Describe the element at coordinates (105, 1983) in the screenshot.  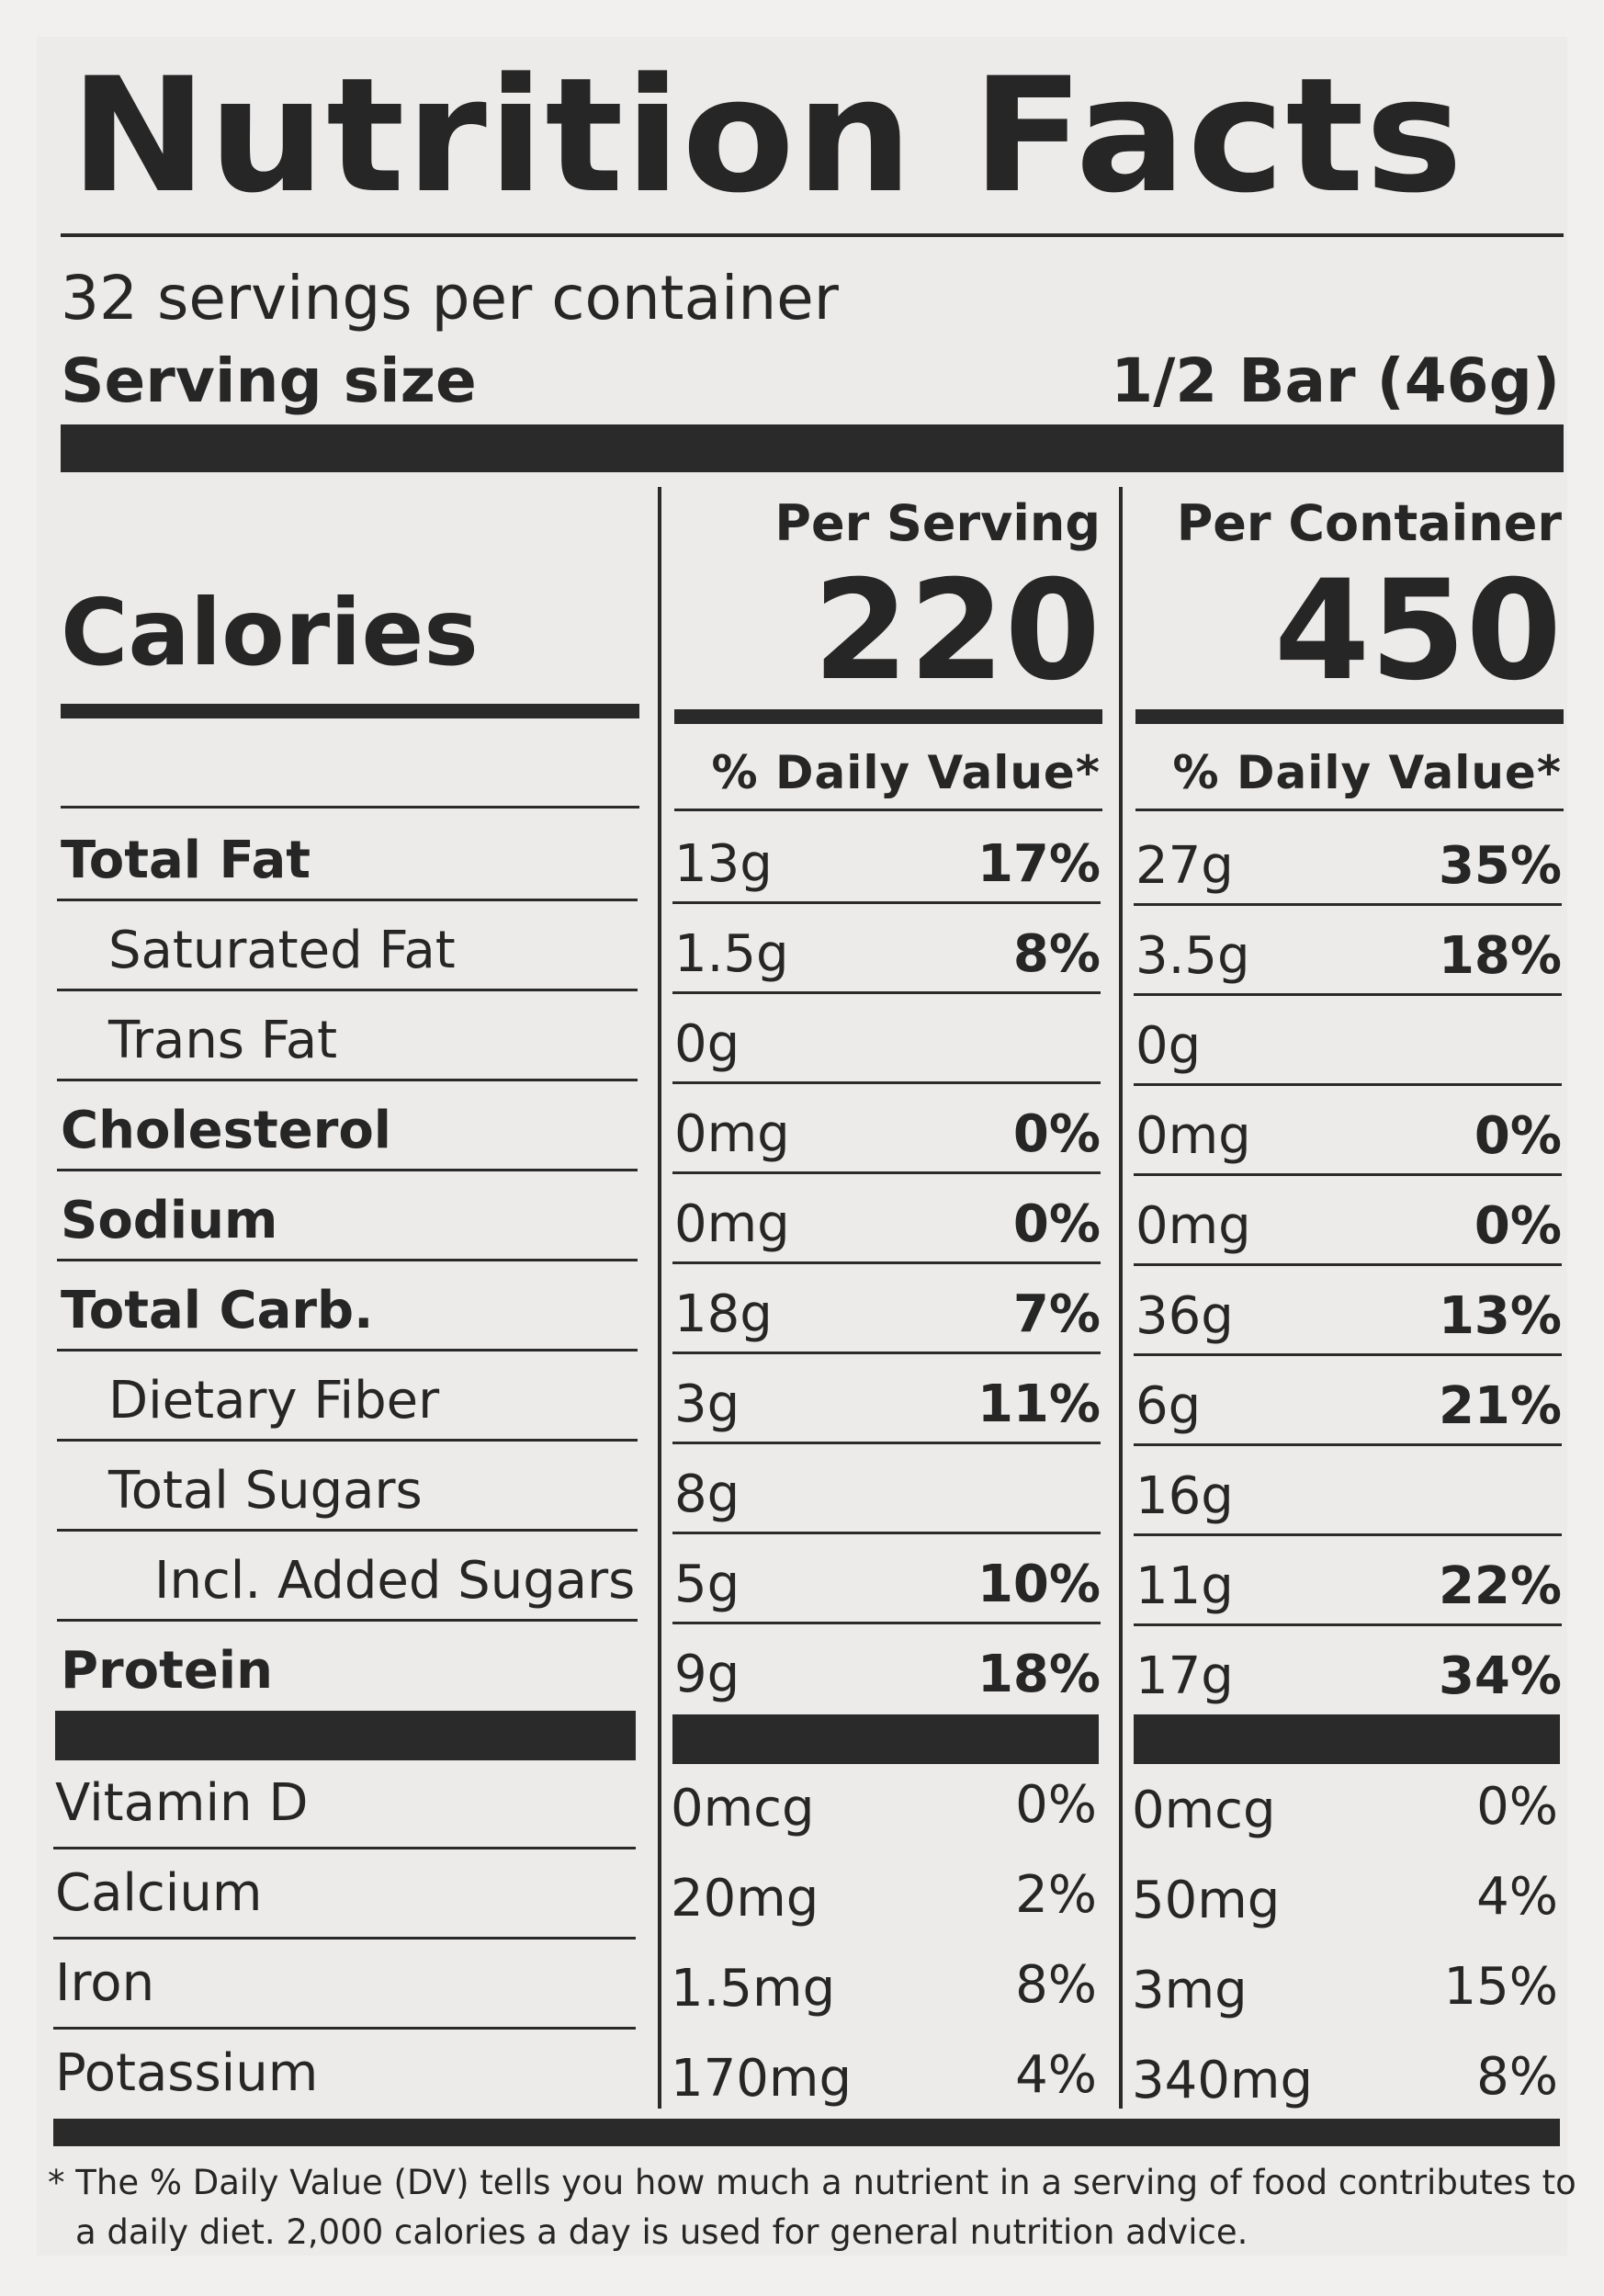
I see `vitamin-name: Iron` at that location.